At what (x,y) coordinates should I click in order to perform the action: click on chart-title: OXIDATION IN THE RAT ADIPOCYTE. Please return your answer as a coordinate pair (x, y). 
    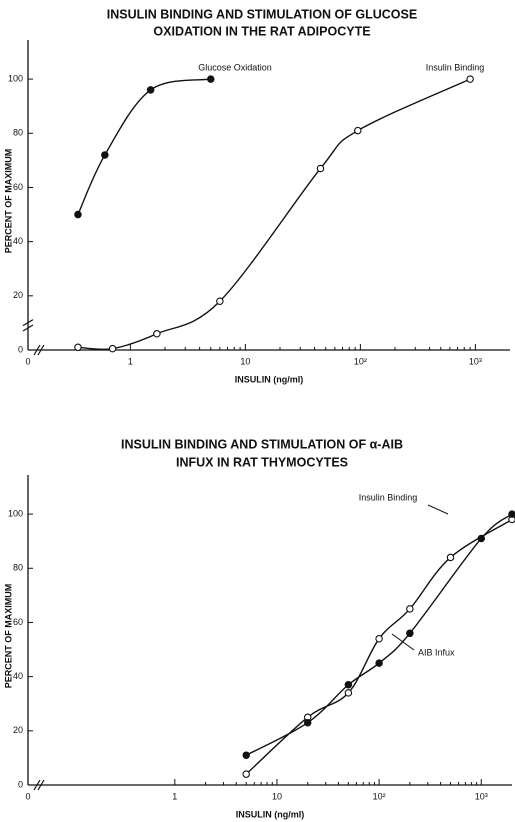
    Looking at the image, I should click on (261, 31).